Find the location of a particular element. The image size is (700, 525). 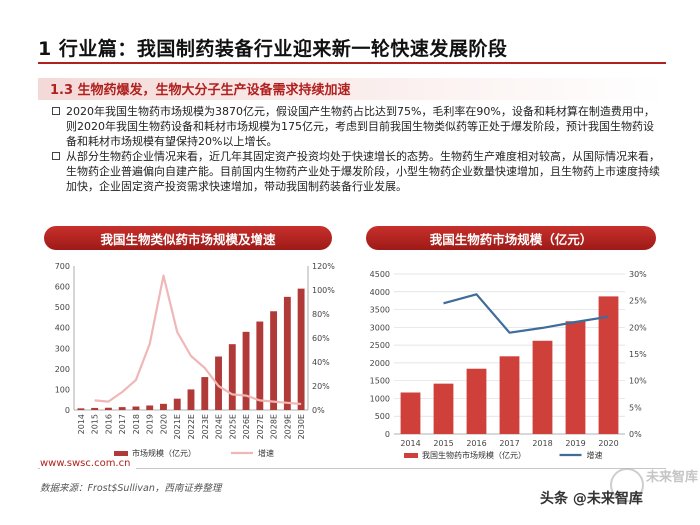

c2-left-tick: 4000 is located at coordinates (380, 292).